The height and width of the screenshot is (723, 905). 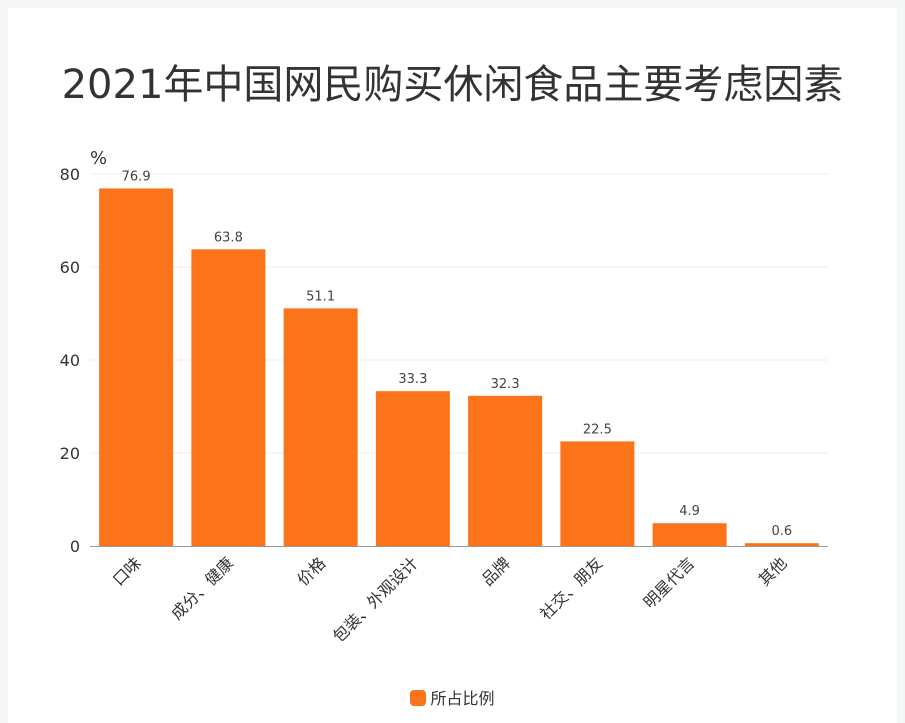 What do you see at coordinates (782, 531) in the screenshot?
I see `data-label: 0.6` at bounding box center [782, 531].